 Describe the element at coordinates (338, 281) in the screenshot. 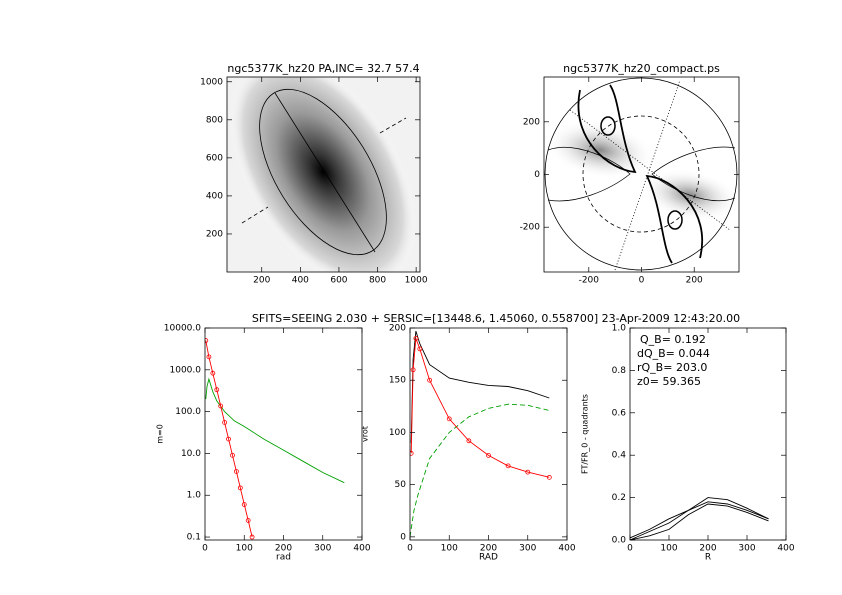

I see `x-tick-label: 600` at that location.